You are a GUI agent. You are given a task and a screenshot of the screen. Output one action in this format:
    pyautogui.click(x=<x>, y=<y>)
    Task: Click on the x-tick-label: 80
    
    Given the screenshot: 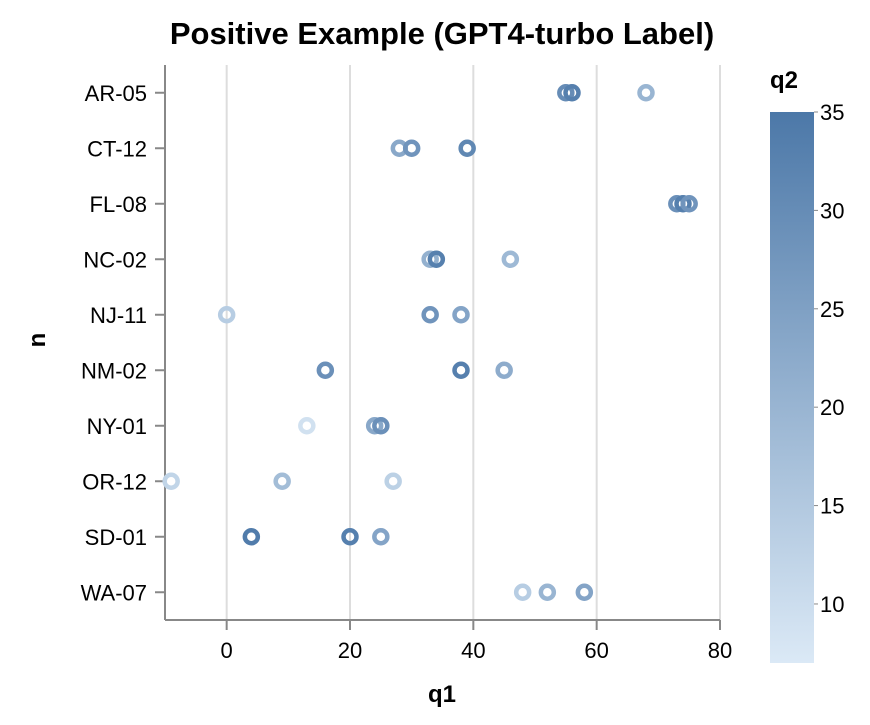 What is the action you would take?
    pyautogui.click(x=720, y=650)
    